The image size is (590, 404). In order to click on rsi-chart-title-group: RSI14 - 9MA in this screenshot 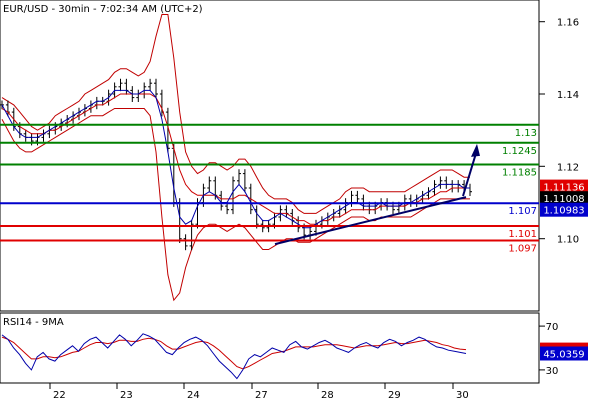, I will do `click(33, 322)`.